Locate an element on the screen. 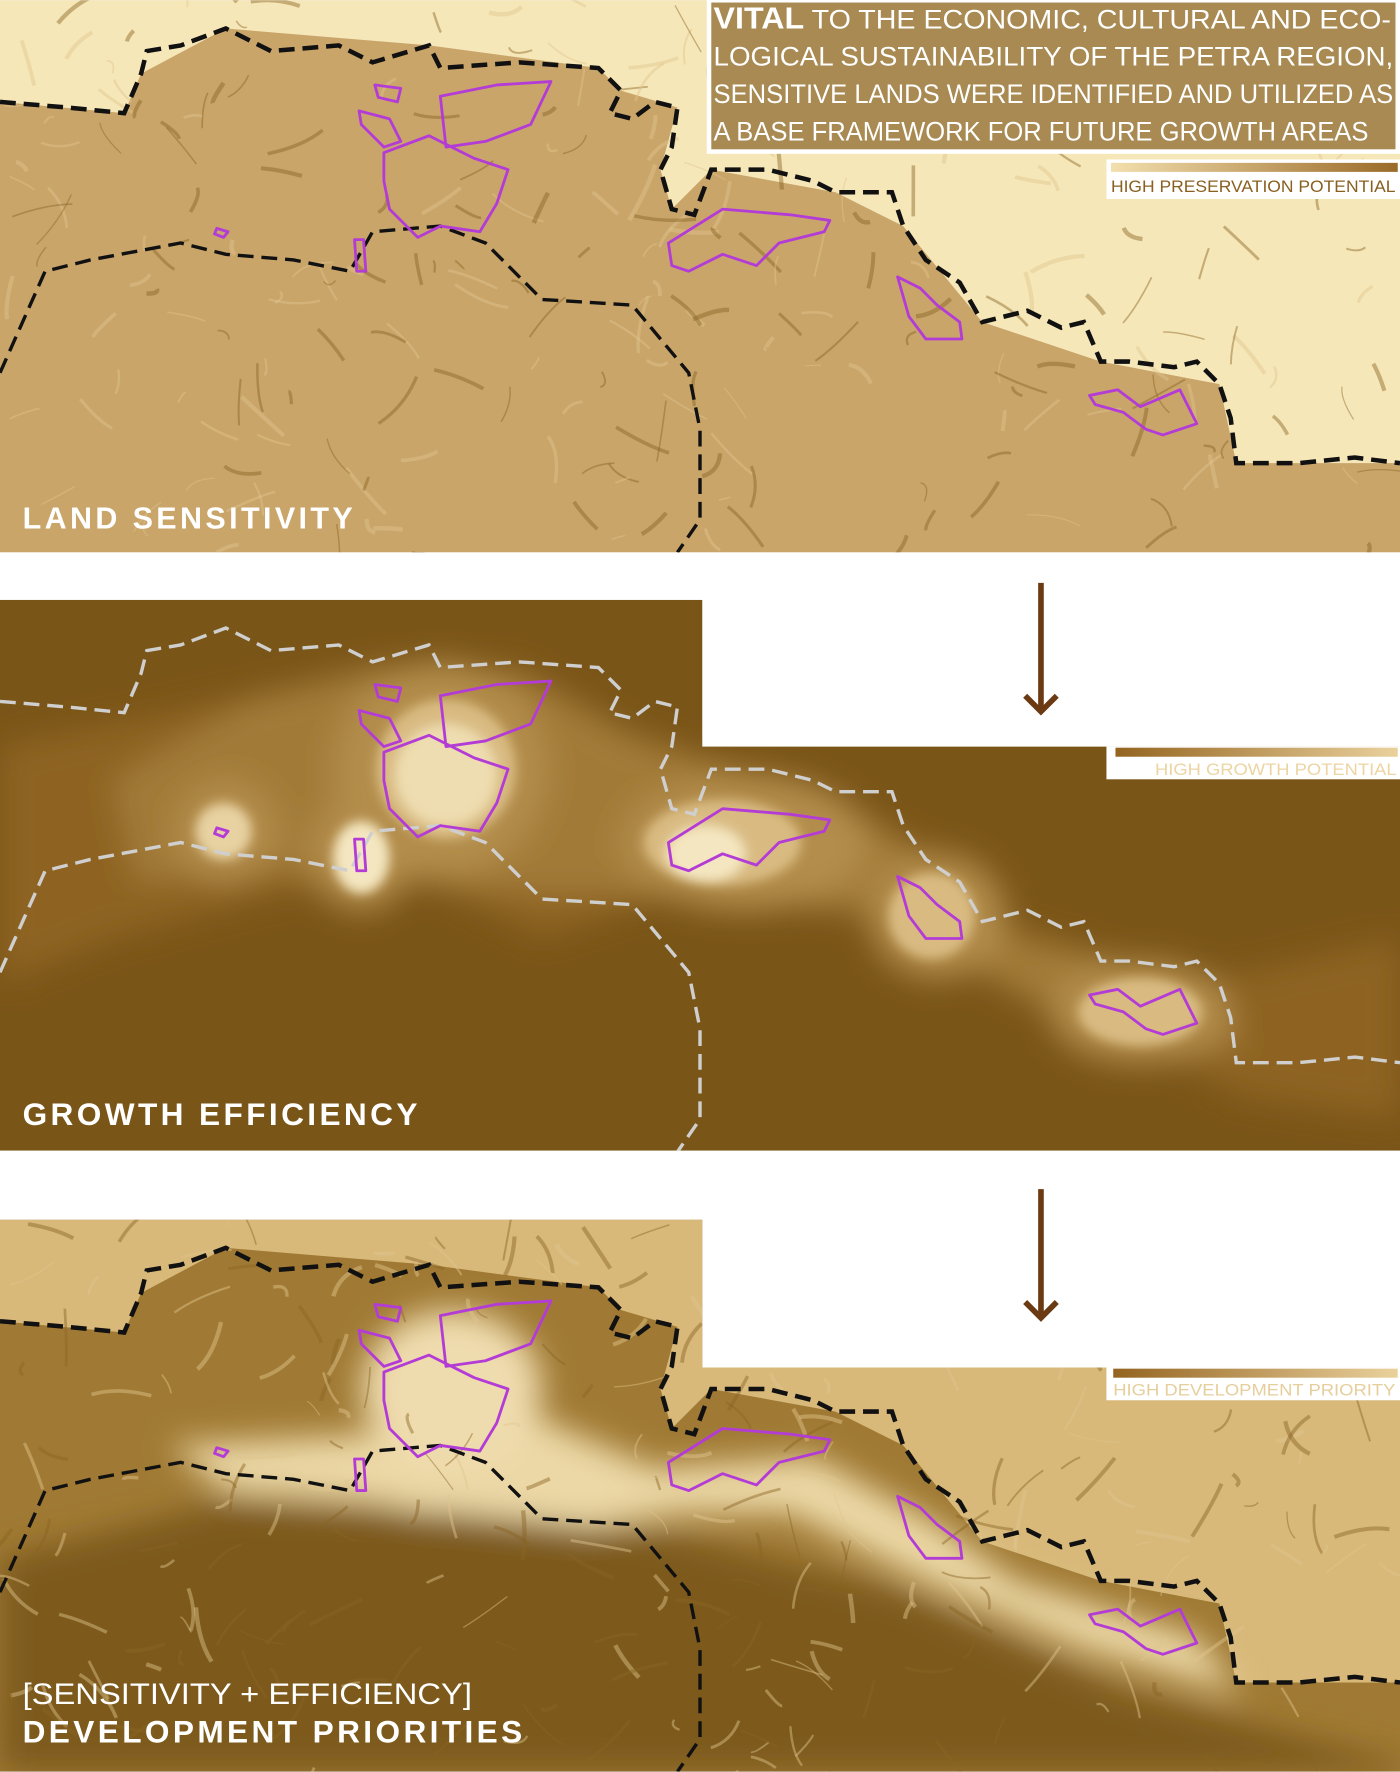  legend-gradient-bar is located at coordinates (1255, 1373).